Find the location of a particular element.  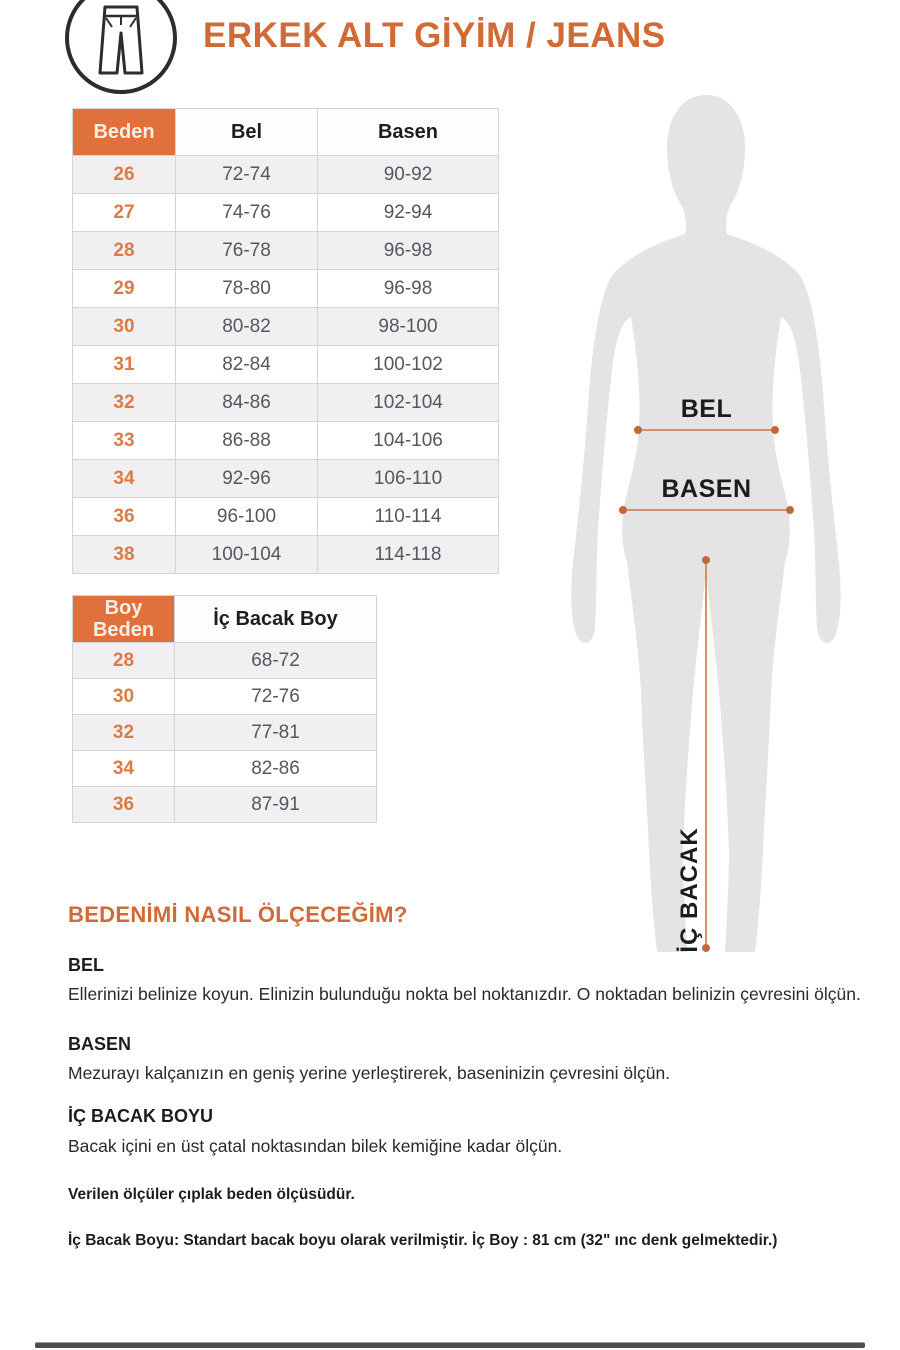

range-cell: 104-106 is located at coordinates (408, 440).